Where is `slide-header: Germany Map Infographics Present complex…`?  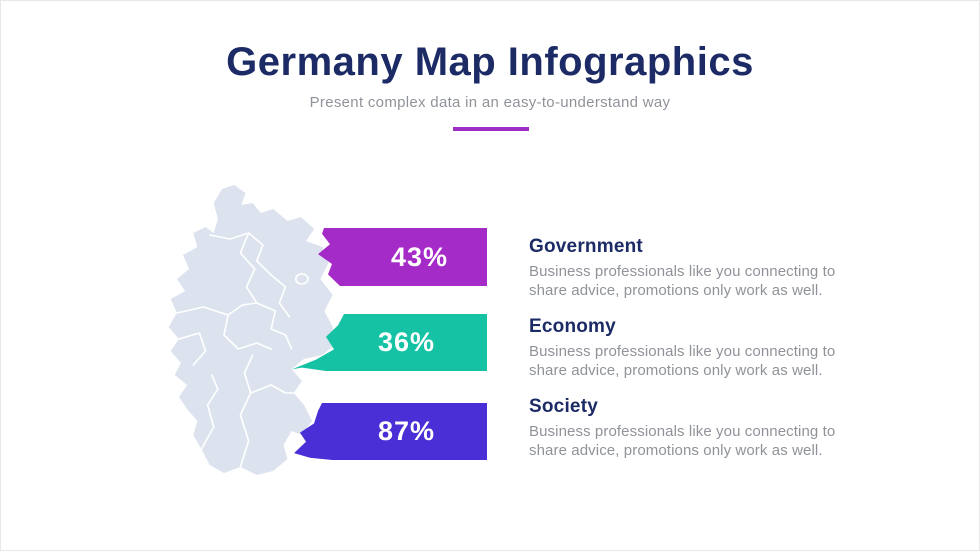
slide-header: Germany Map Infographics Present complex… is located at coordinates (490, 75).